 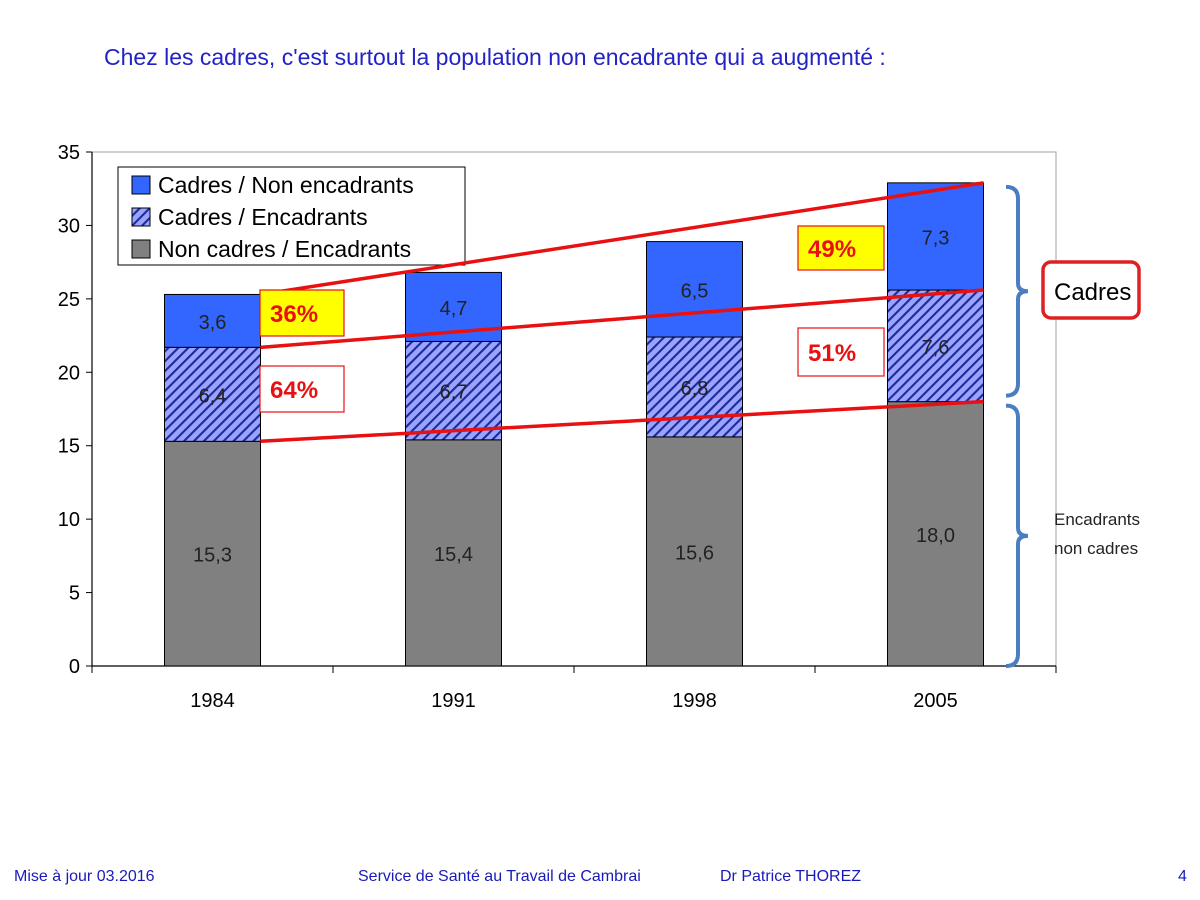 I want to click on x-tick-label: 2005, so click(x=935, y=701).